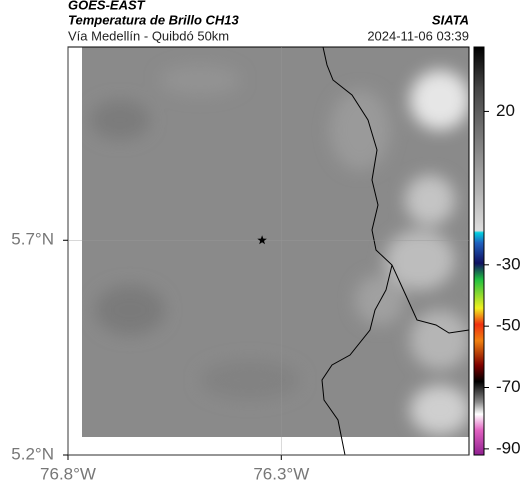 The width and height of the screenshot is (526, 491). Describe the element at coordinates (32, 239) in the screenshot. I see `y-tick-label: 5.7°N` at that location.